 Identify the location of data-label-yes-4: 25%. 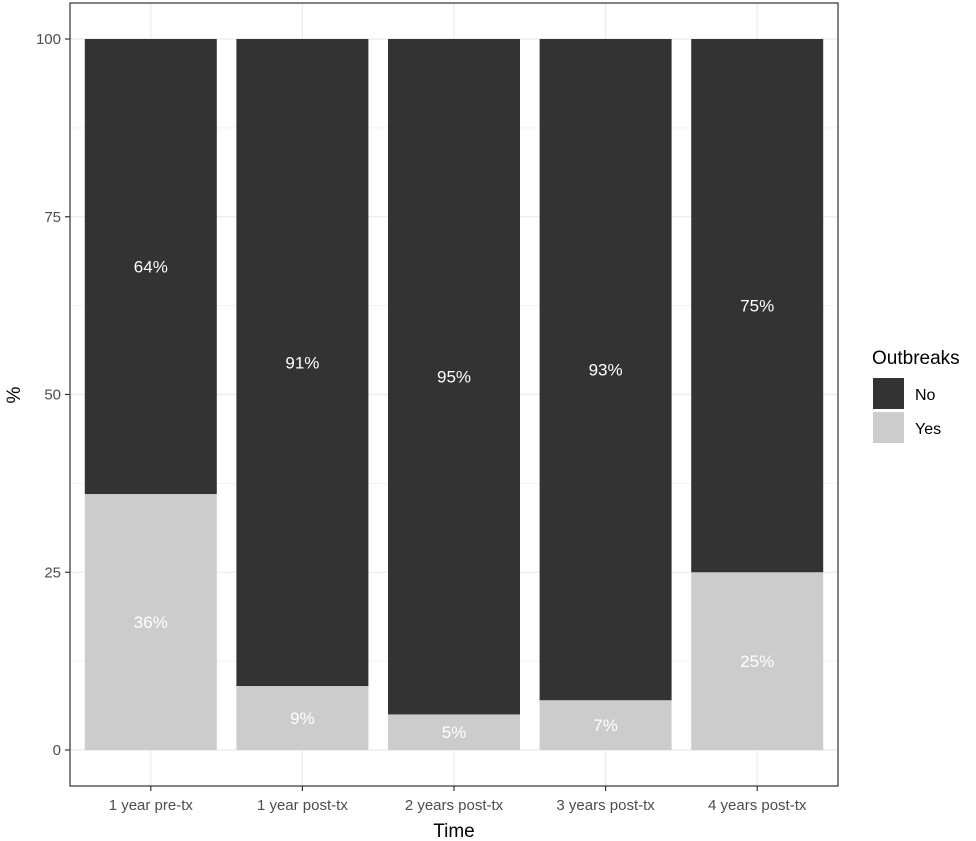
(757, 661).